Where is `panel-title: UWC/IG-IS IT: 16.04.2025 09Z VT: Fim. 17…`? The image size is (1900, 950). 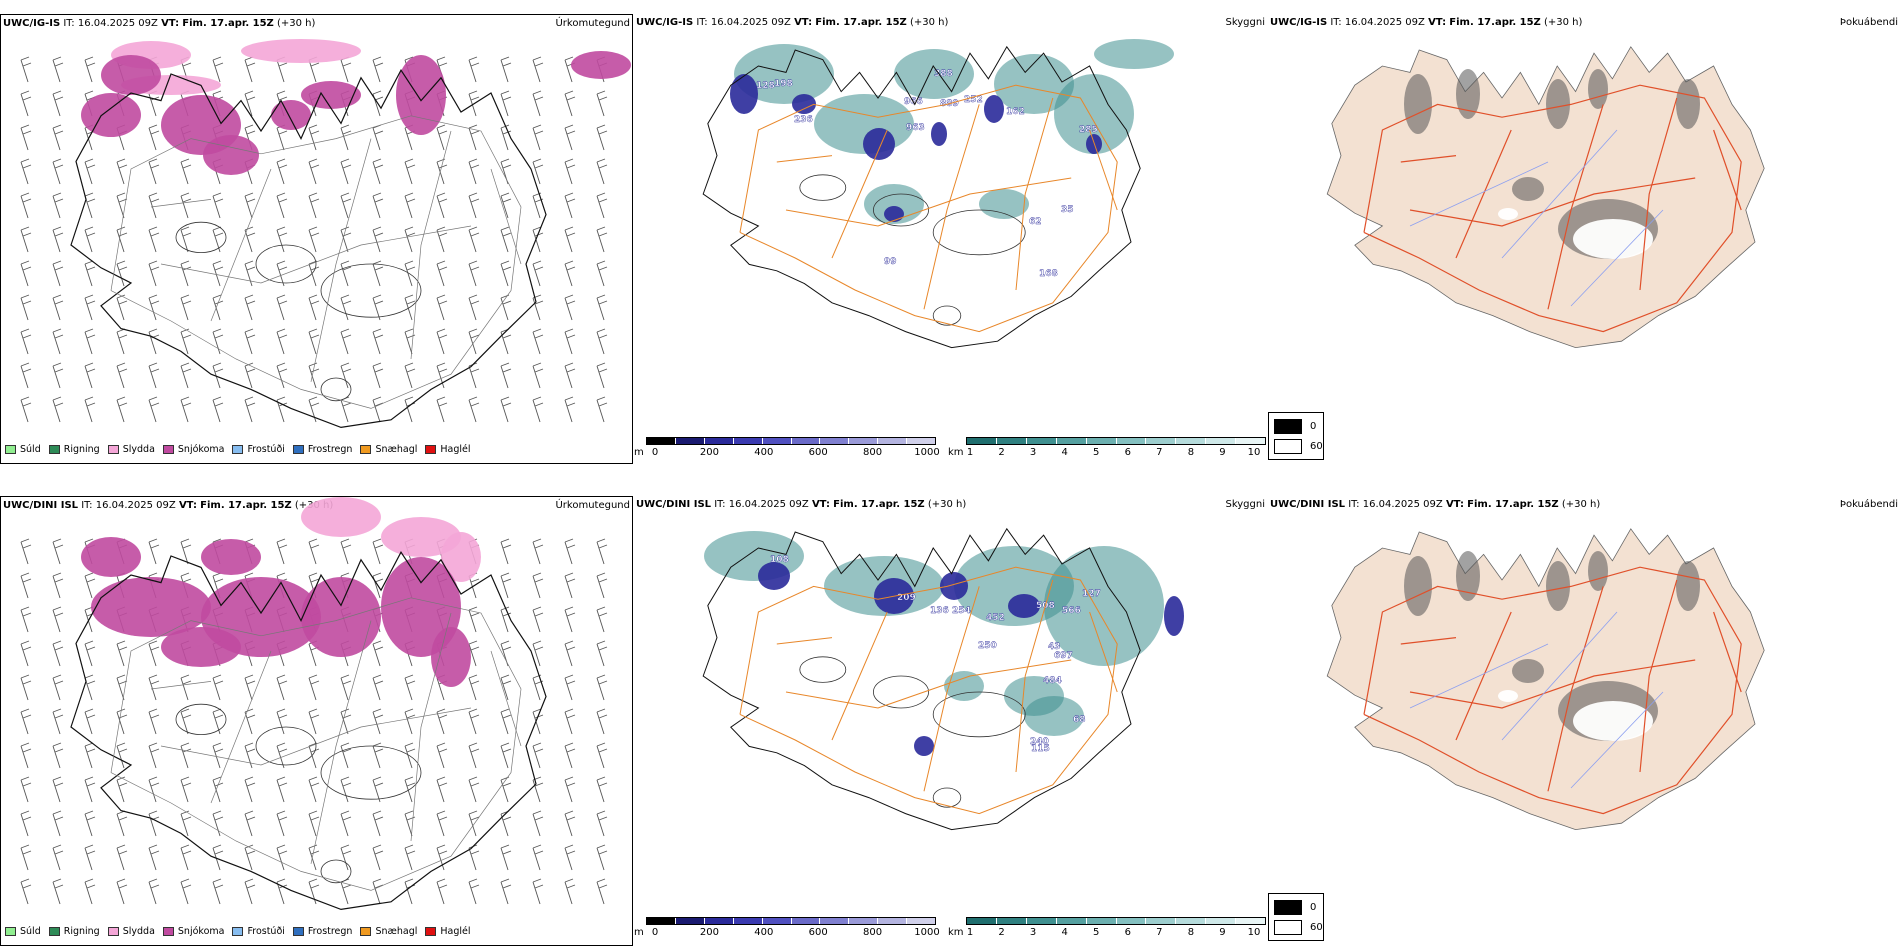 panel-title: UWC/IG-IS IT: 16.04.2025 09Z VT: Fim. 17… is located at coordinates (1426, 22).